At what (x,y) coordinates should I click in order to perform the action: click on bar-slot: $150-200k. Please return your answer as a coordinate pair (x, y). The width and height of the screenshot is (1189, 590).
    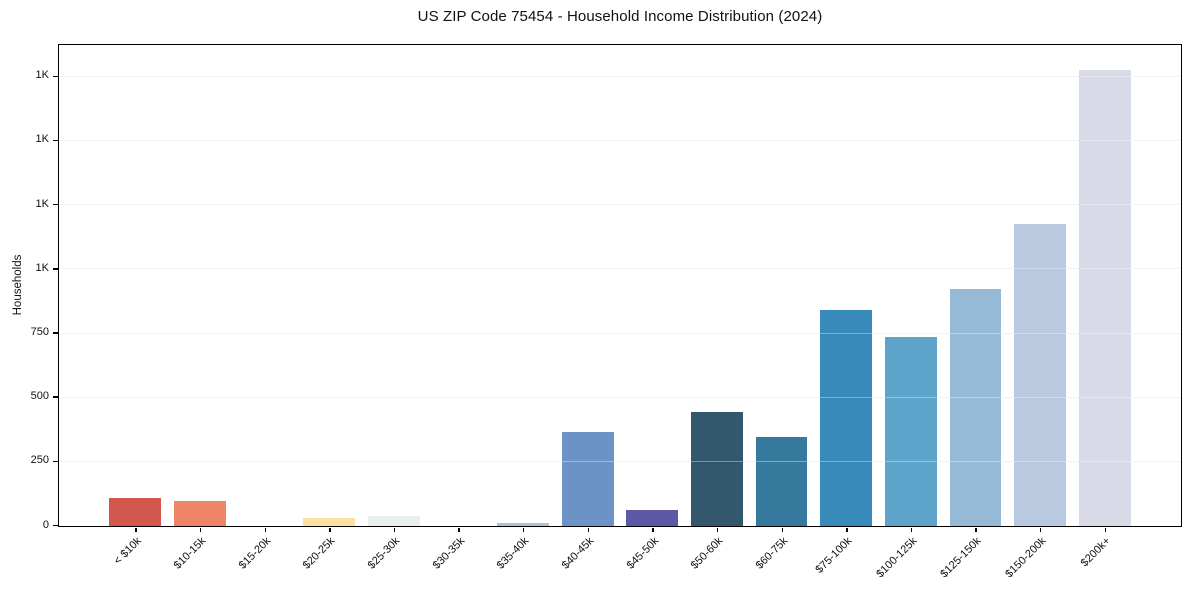
    Looking at the image, I should click on (1038, 312).